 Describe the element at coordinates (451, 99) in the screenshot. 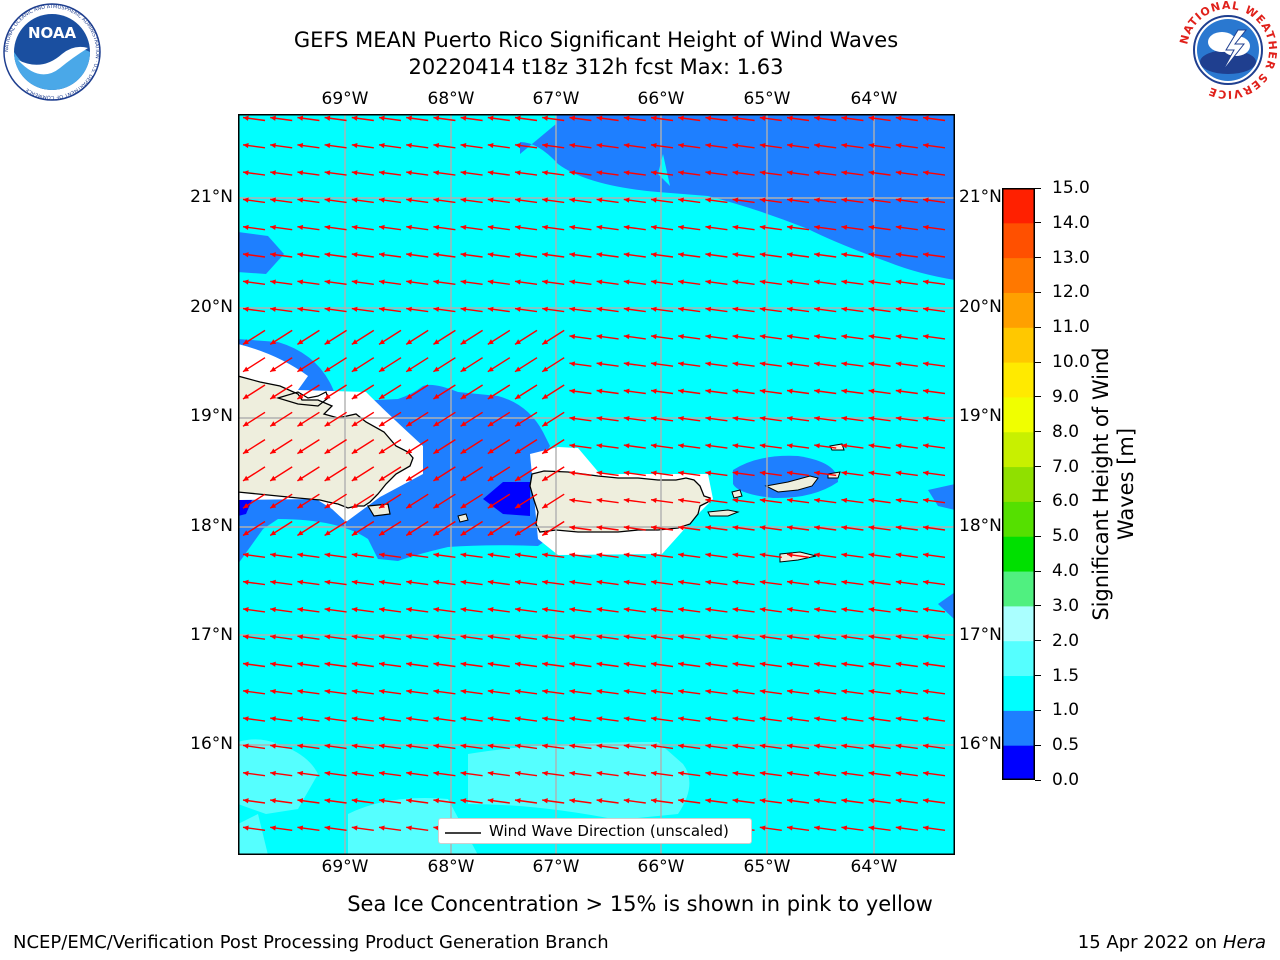

I see `lon-tick-top-68w: 68°W` at that location.